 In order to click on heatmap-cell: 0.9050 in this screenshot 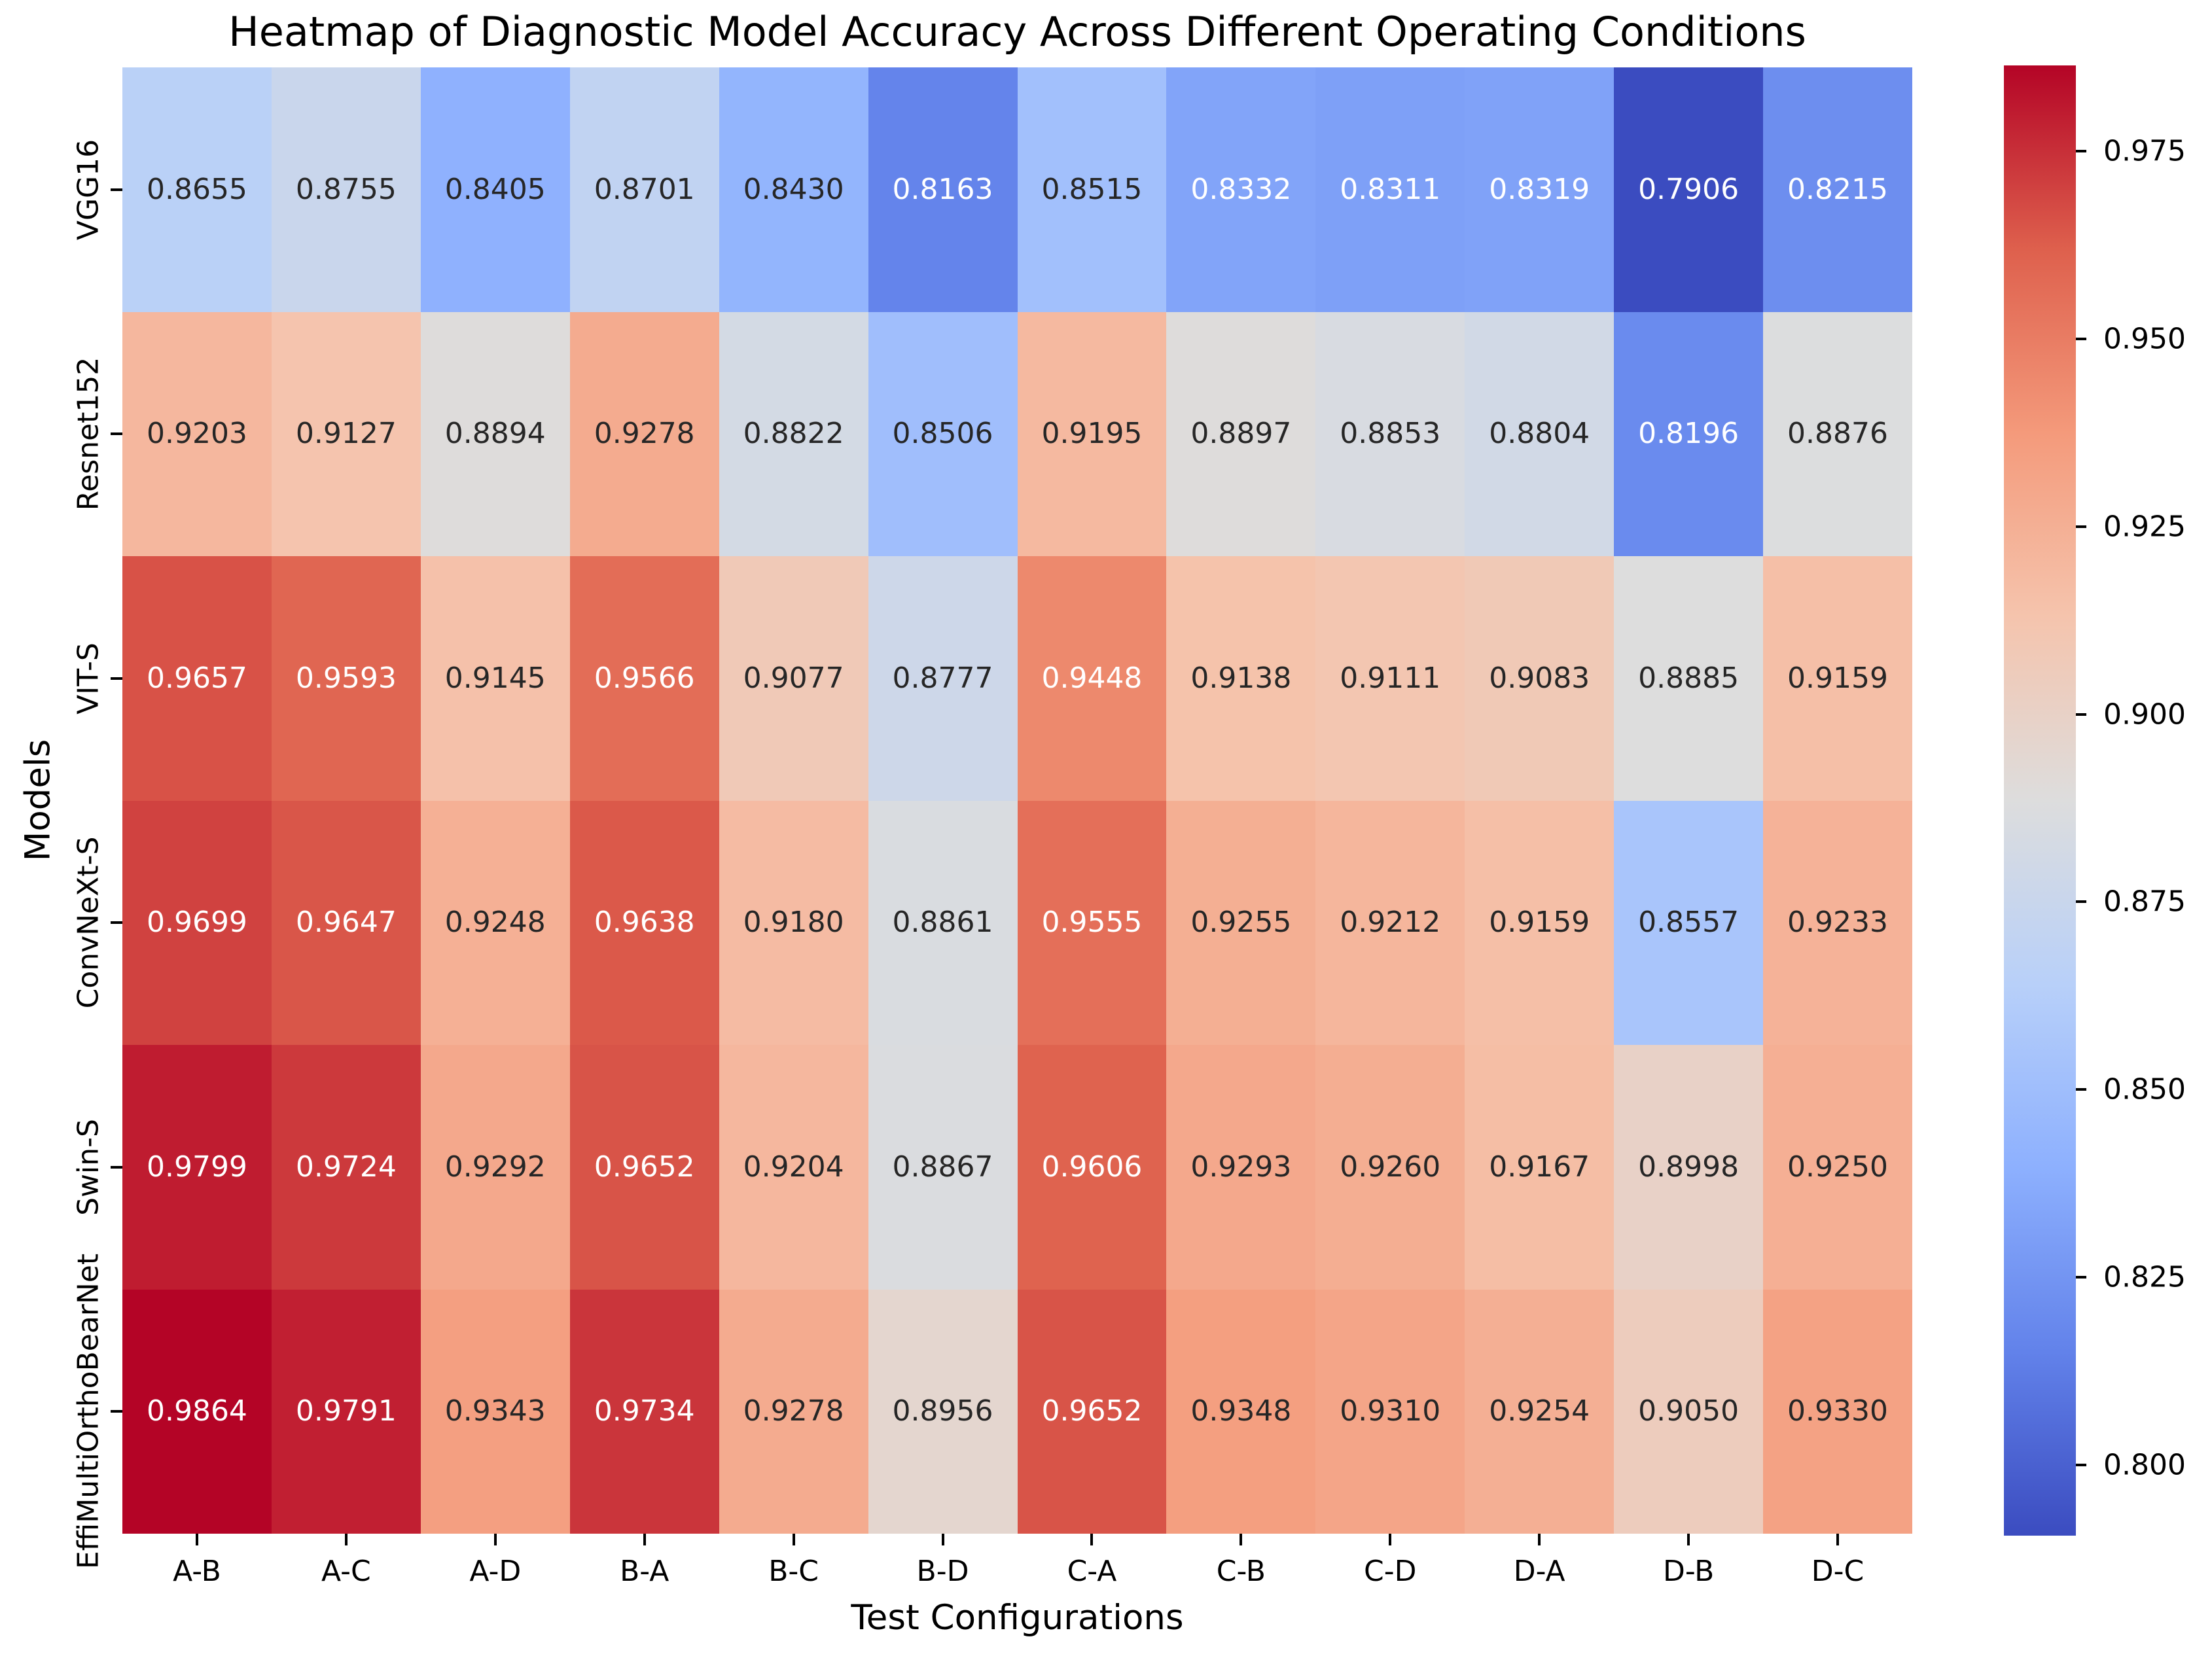, I will do `click(1689, 1412)`.